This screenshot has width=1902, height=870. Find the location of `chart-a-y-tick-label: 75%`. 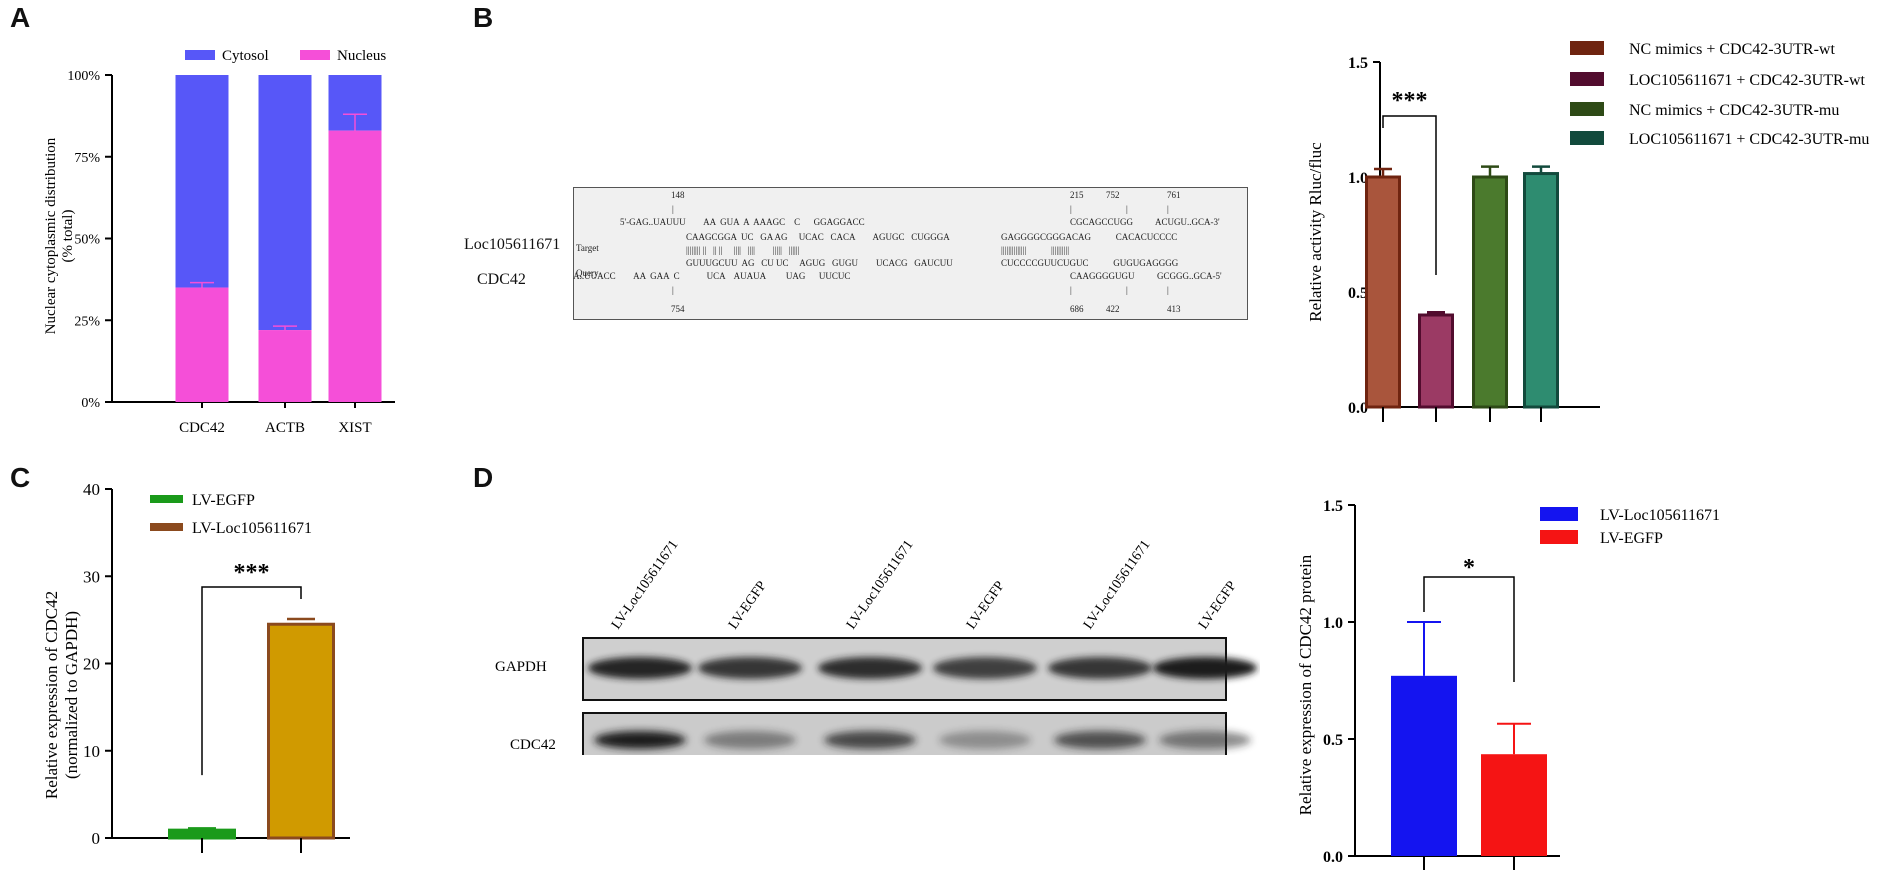

chart-a-y-tick-label: 75% is located at coordinates (87, 158).